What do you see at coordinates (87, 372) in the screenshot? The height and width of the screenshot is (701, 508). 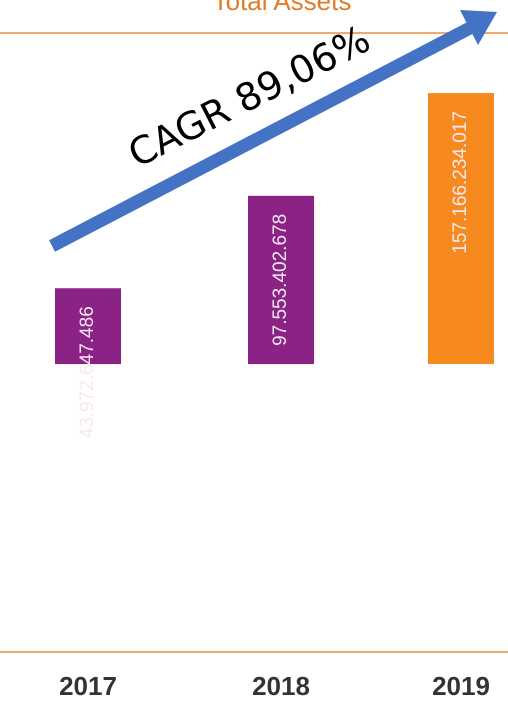 I see `value-label: 43.972.647.486` at bounding box center [87, 372].